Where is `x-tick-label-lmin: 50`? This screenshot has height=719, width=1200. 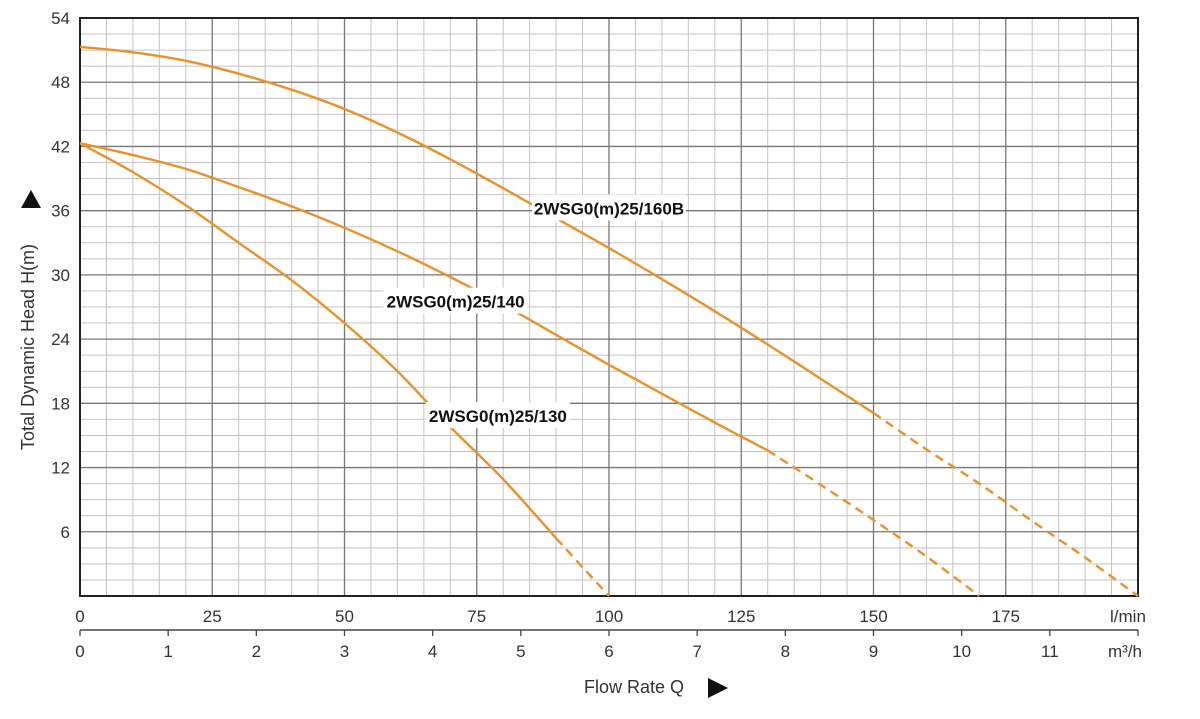
x-tick-label-lmin: 50 is located at coordinates (344, 616).